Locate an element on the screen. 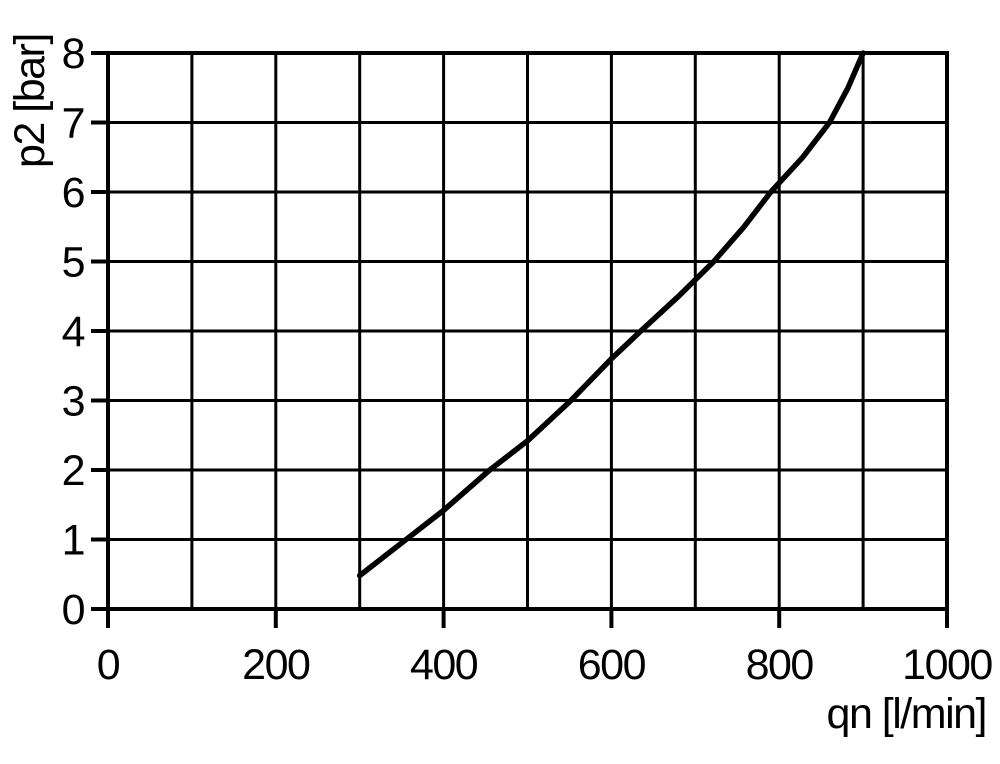 This screenshot has height=764, width=1000. x-tick-label: 400 is located at coordinates (444, 665).